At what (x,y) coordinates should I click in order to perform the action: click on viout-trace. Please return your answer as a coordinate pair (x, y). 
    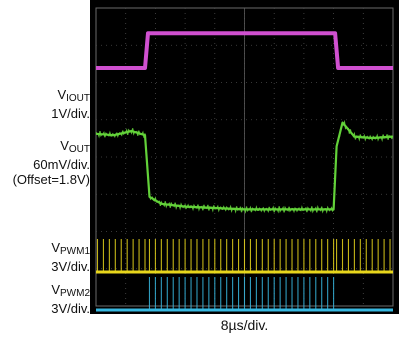
    Looking at the image, I should click on (244, 50).